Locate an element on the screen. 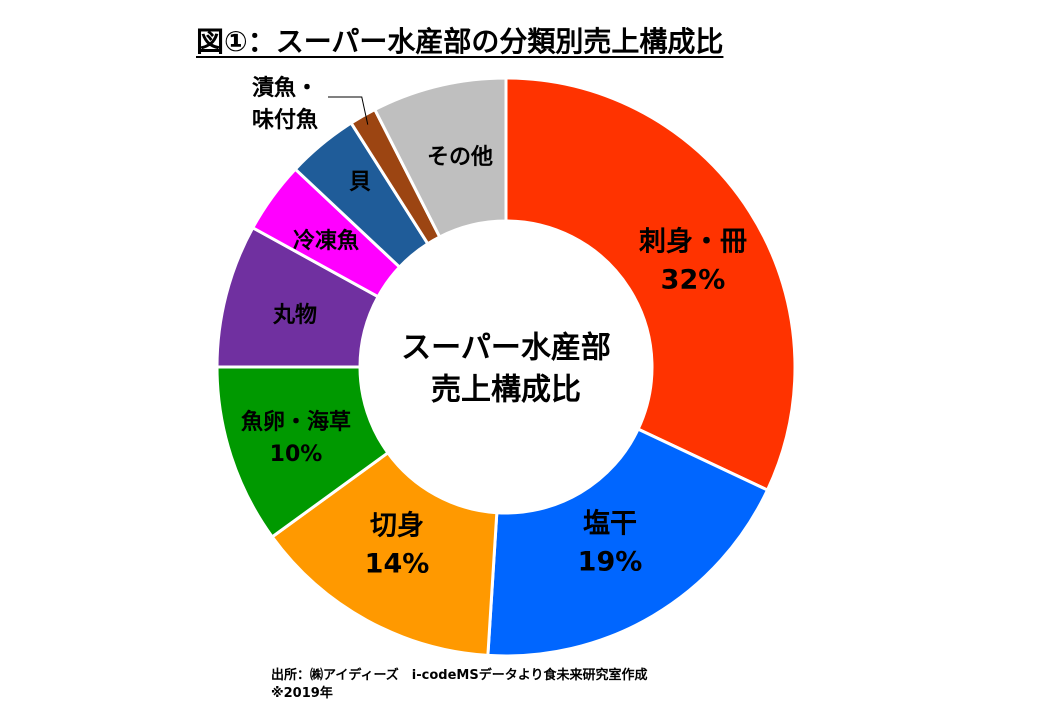 The width and height of the screenshot is (1040, 720). center-label-line: 売上構成比 is located at coordinates (506, 390).